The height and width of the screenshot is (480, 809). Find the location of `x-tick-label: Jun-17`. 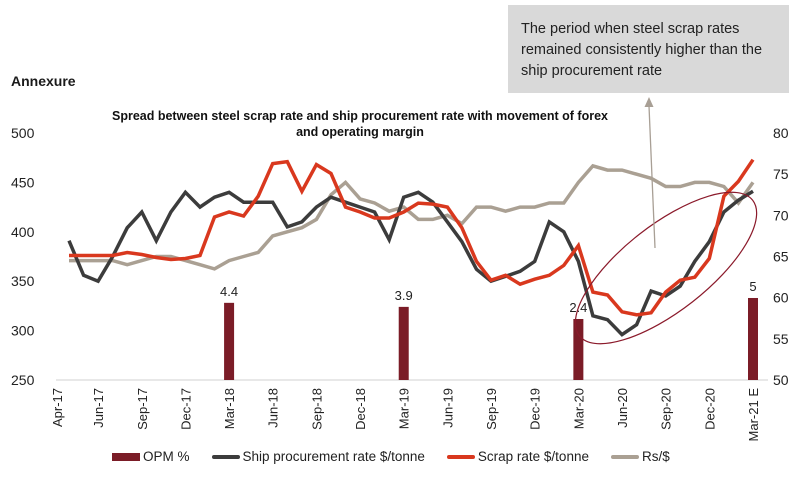

x-tick-label: Jun-17 is located at coordinates (98, 408).